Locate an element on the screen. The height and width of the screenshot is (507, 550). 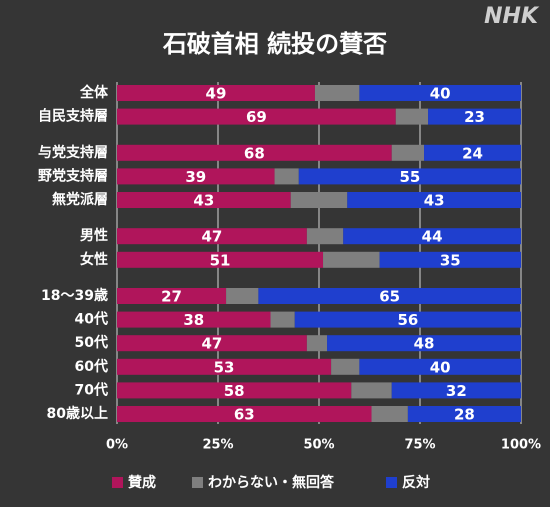
legend-label: わからない・無回答 is located at coordinates (271, 482).